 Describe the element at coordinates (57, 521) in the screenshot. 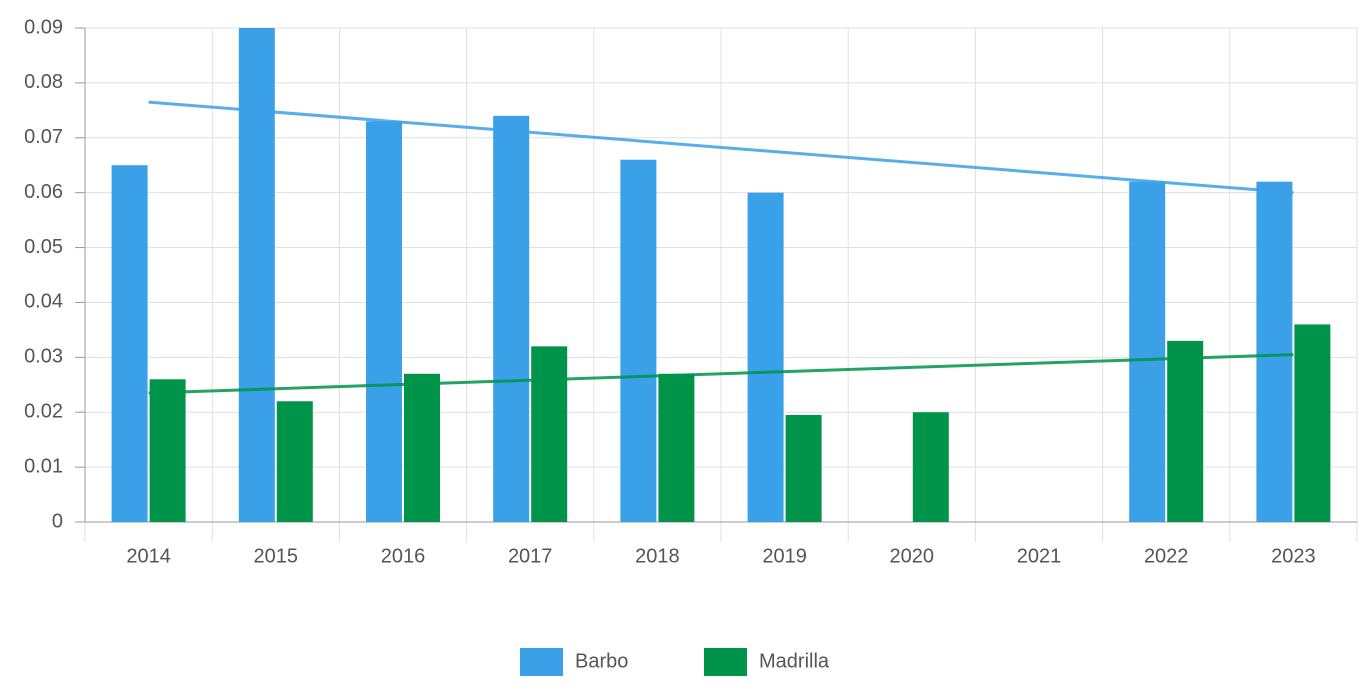

I see `y-tick-label: 0` at that location.